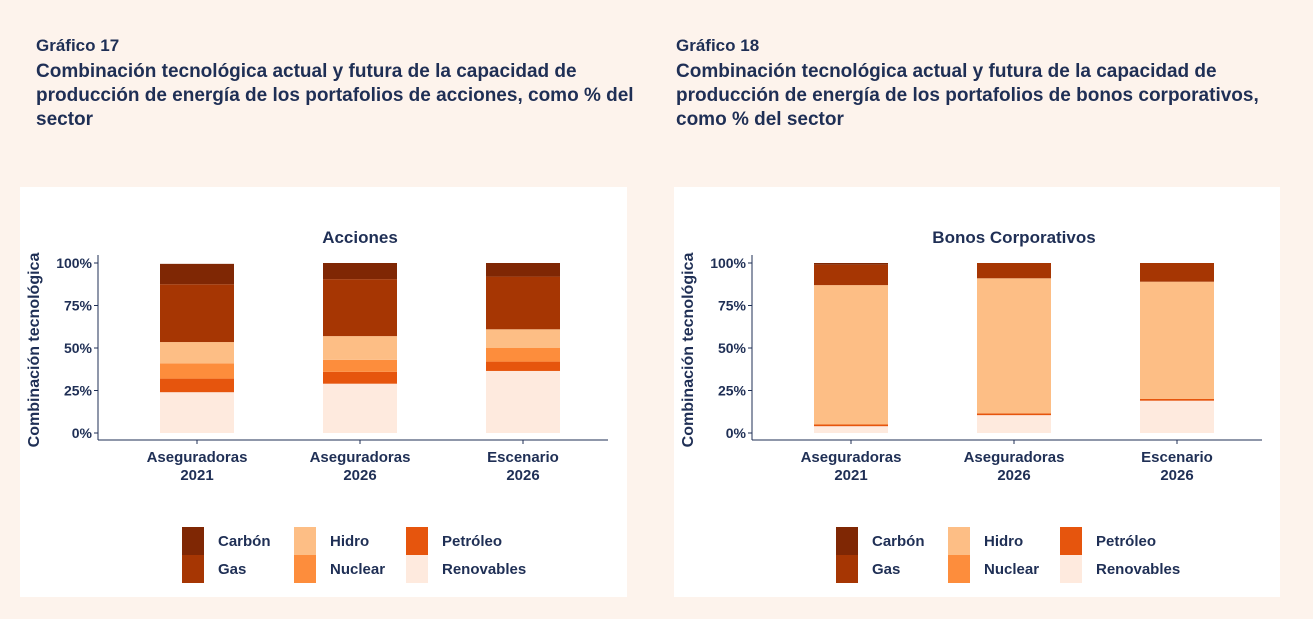  I want to click on figure-label: Gráfico 18, so click(718, 45).